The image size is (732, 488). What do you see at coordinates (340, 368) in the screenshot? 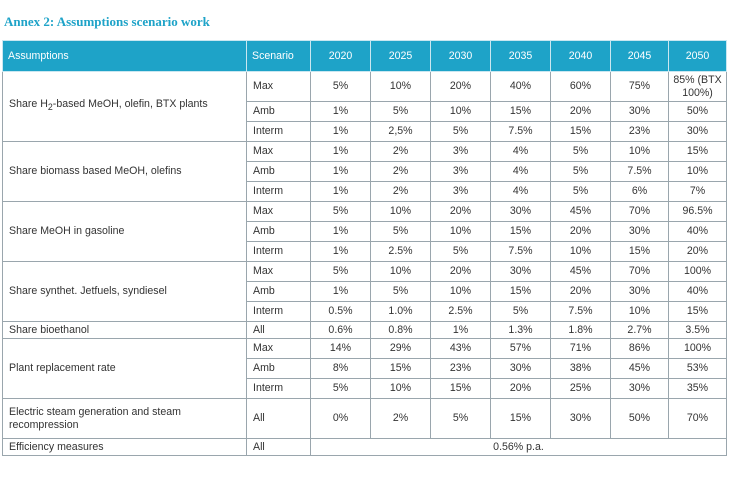
I see `value-cell: 8%` at bounding box center [340, 368].